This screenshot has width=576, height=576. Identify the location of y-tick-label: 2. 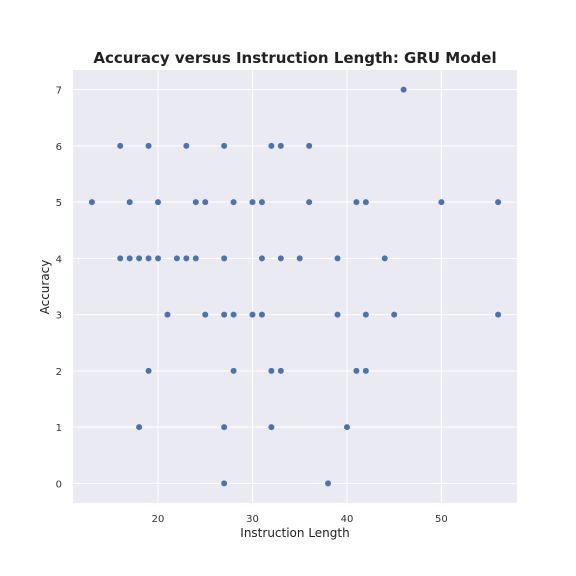
(59, 372).